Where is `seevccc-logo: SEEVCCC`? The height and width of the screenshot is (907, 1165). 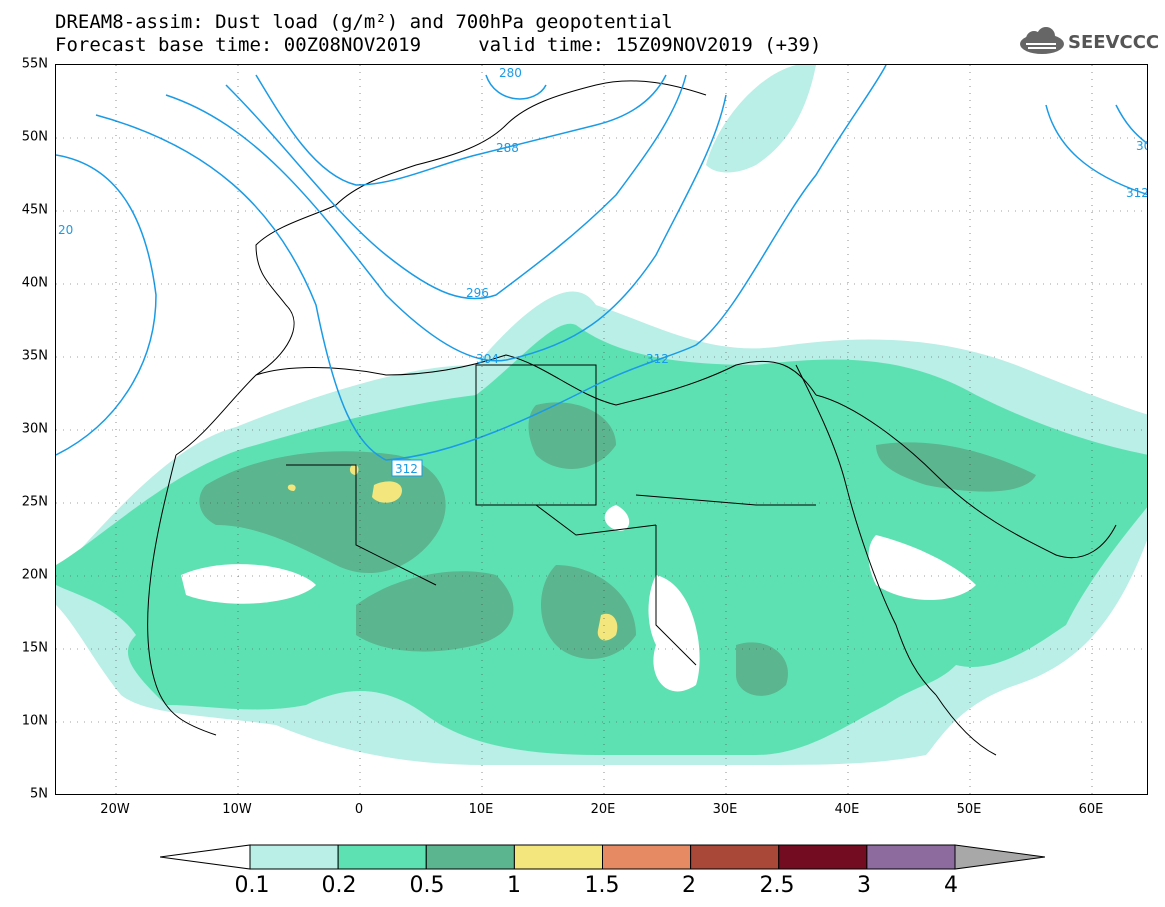
seevccc-logo: SEEVCCC is located at coordinates (1088, 42).